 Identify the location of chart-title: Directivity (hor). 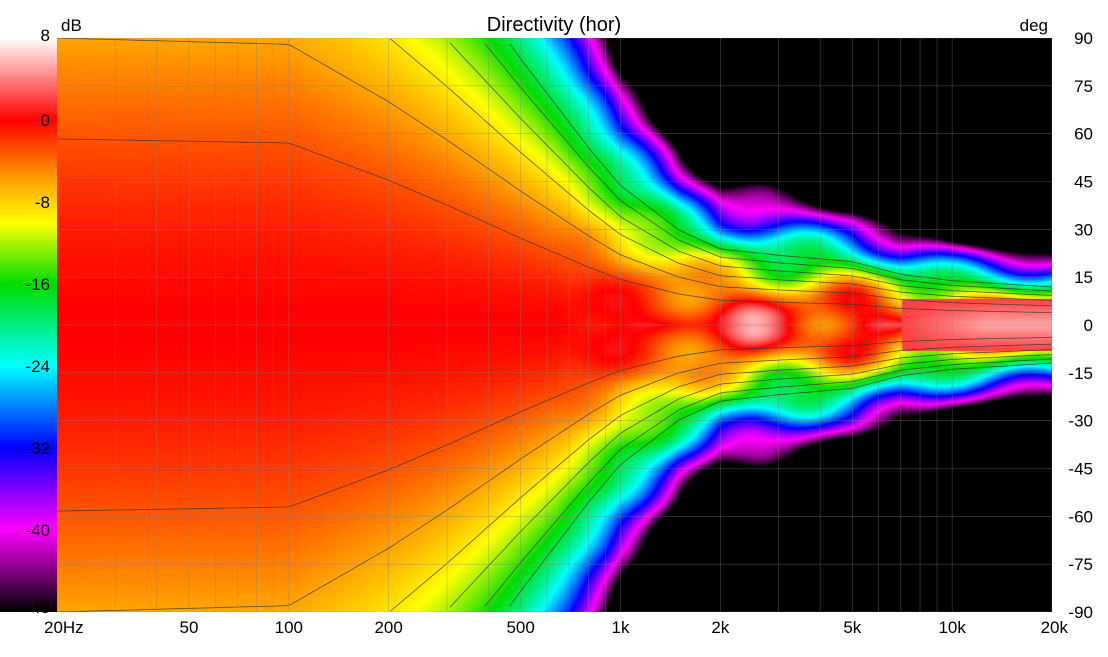
(554, 25).